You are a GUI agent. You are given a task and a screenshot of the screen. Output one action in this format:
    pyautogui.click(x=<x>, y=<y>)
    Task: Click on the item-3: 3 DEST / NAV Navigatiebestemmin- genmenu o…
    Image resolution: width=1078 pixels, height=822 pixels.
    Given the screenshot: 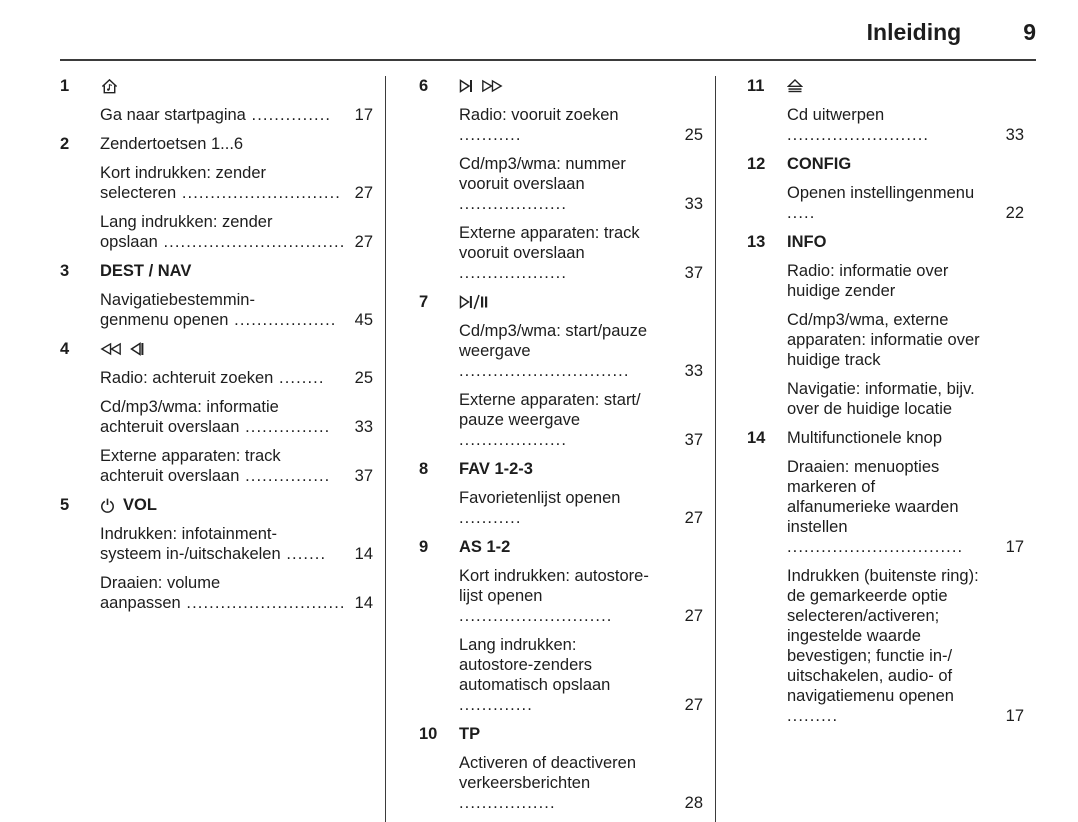 What is the action you would take?
    pyautogui.click(x=216, y=300)
    